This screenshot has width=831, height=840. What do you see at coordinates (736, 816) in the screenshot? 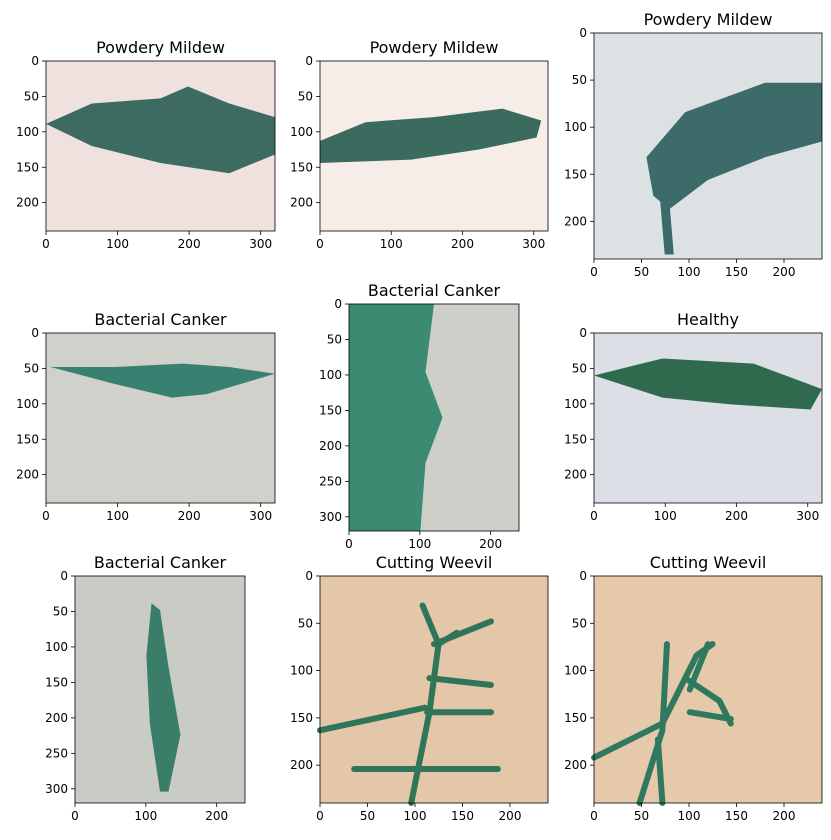
I see `x-tick-label: 150` at bounding box center [736, 816].